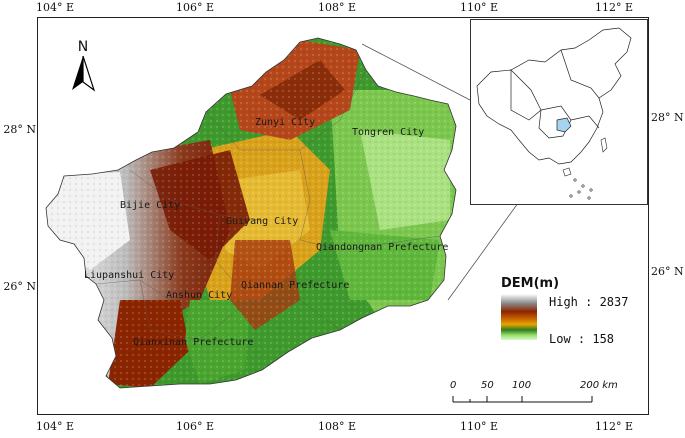 The height and width of the screenshot is (438, 685). I want to click on scale-label-100: 100, so click(522, 385).